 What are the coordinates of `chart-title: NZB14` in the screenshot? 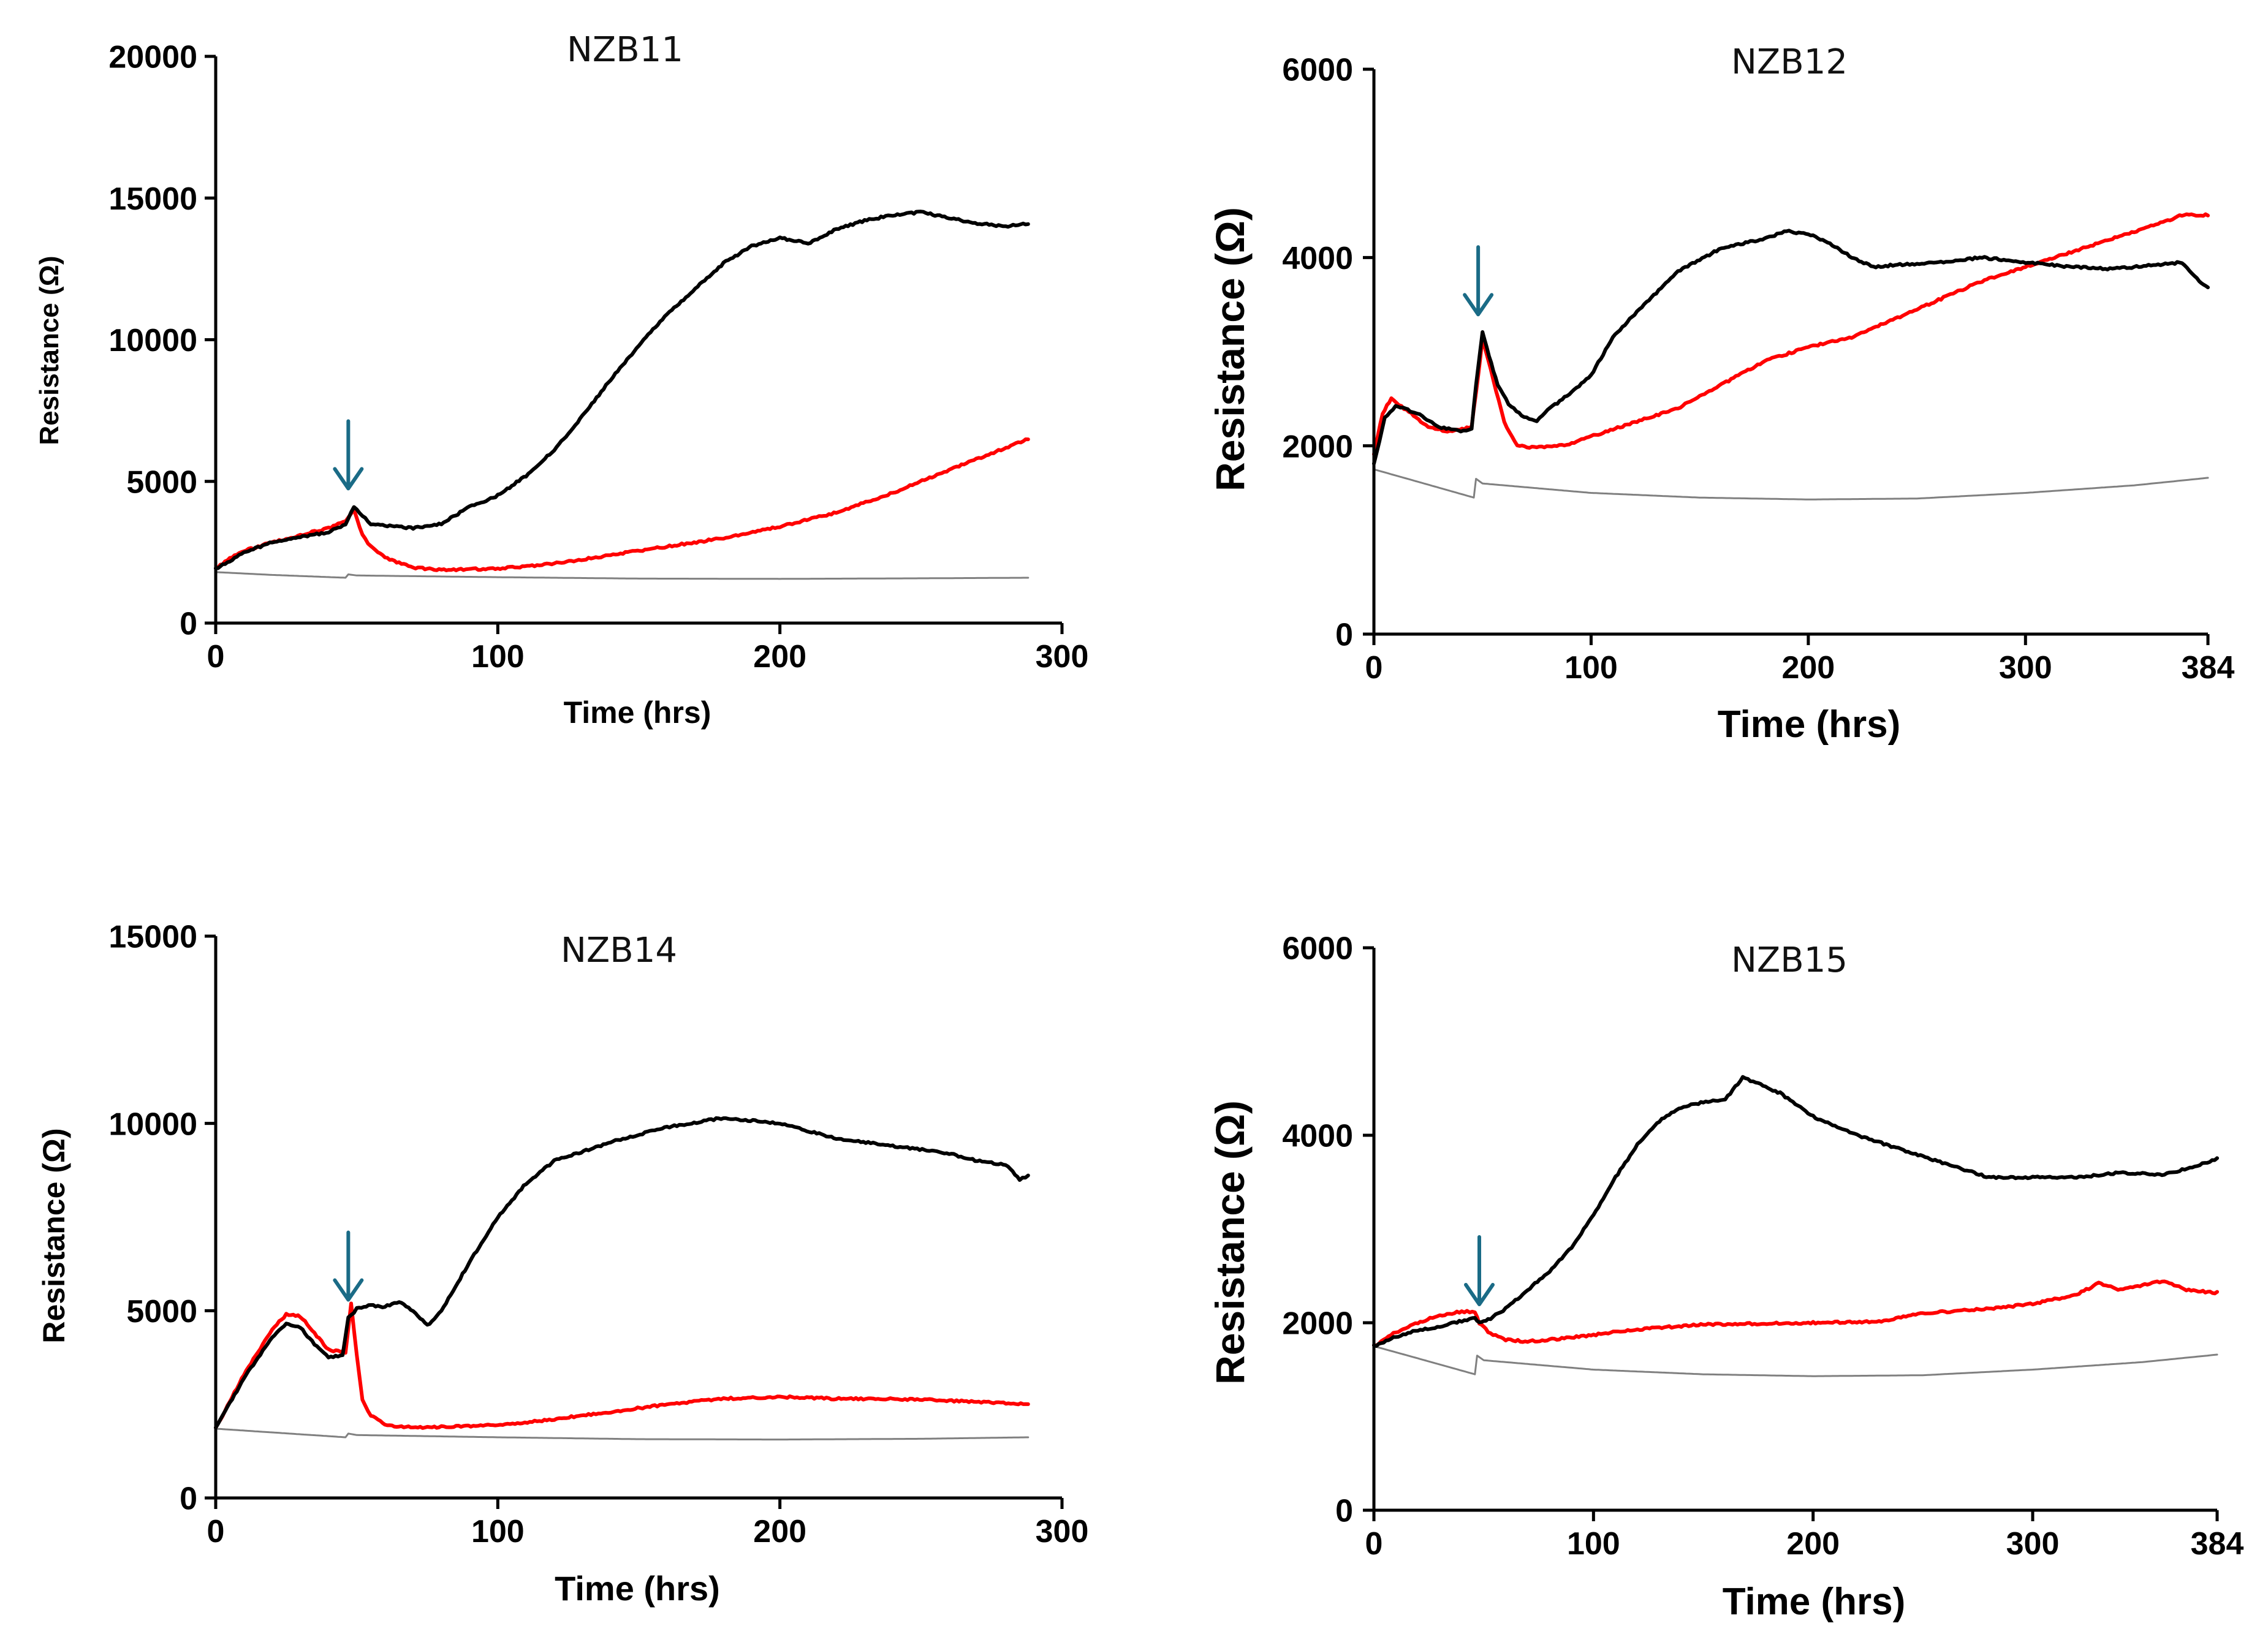 It's located at (619, 950).